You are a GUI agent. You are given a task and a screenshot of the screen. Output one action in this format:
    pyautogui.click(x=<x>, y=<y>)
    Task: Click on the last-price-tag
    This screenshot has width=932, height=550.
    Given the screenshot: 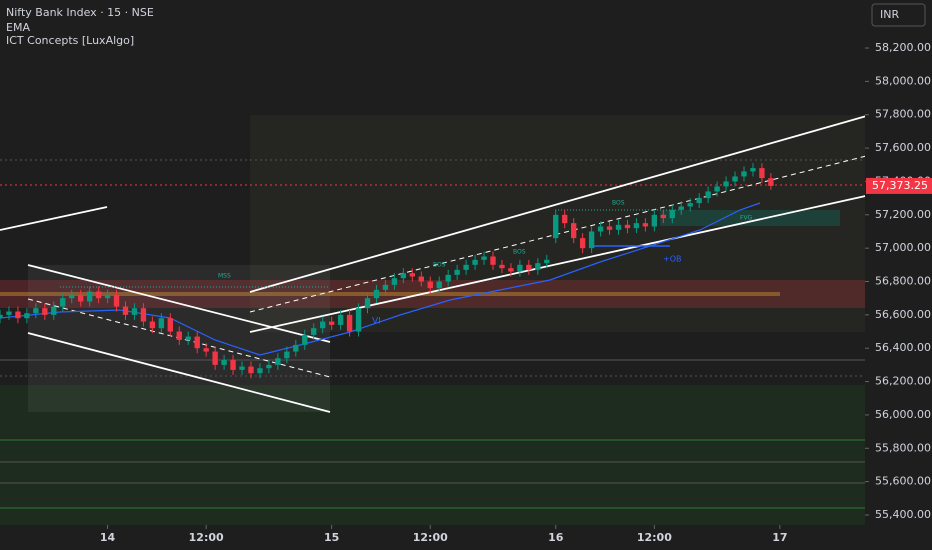 What is the action you would take?
    pyautogui.click(x=899, y=185)
    